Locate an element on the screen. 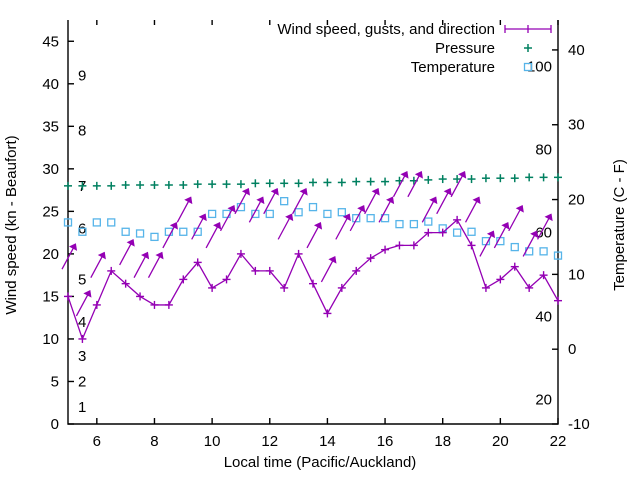  y-tick-label: 30 is located at coordinates (50, 169).